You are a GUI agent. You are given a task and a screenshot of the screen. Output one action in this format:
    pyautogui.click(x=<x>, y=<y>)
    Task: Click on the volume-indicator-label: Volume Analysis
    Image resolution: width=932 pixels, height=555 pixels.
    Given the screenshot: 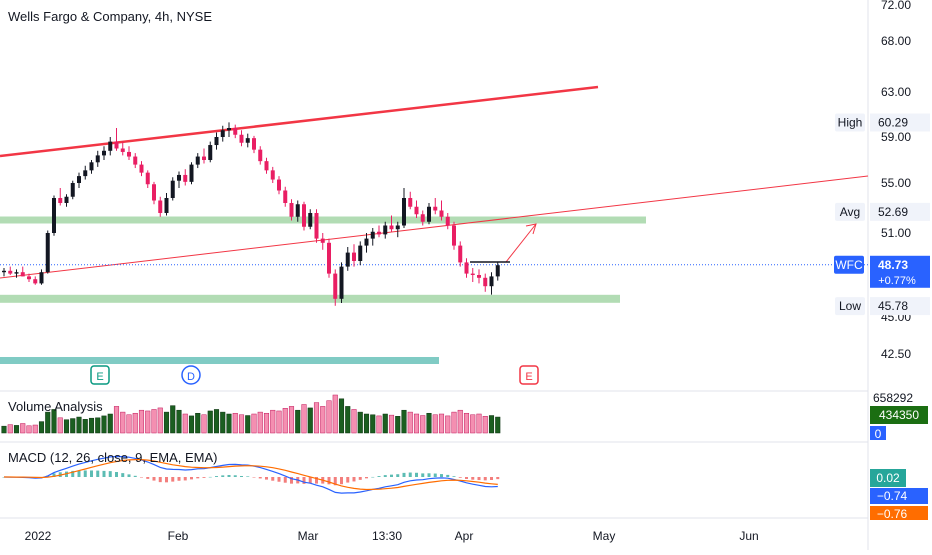 What is the action you would take?
    pyautogui.click(x=55, y=406)
    